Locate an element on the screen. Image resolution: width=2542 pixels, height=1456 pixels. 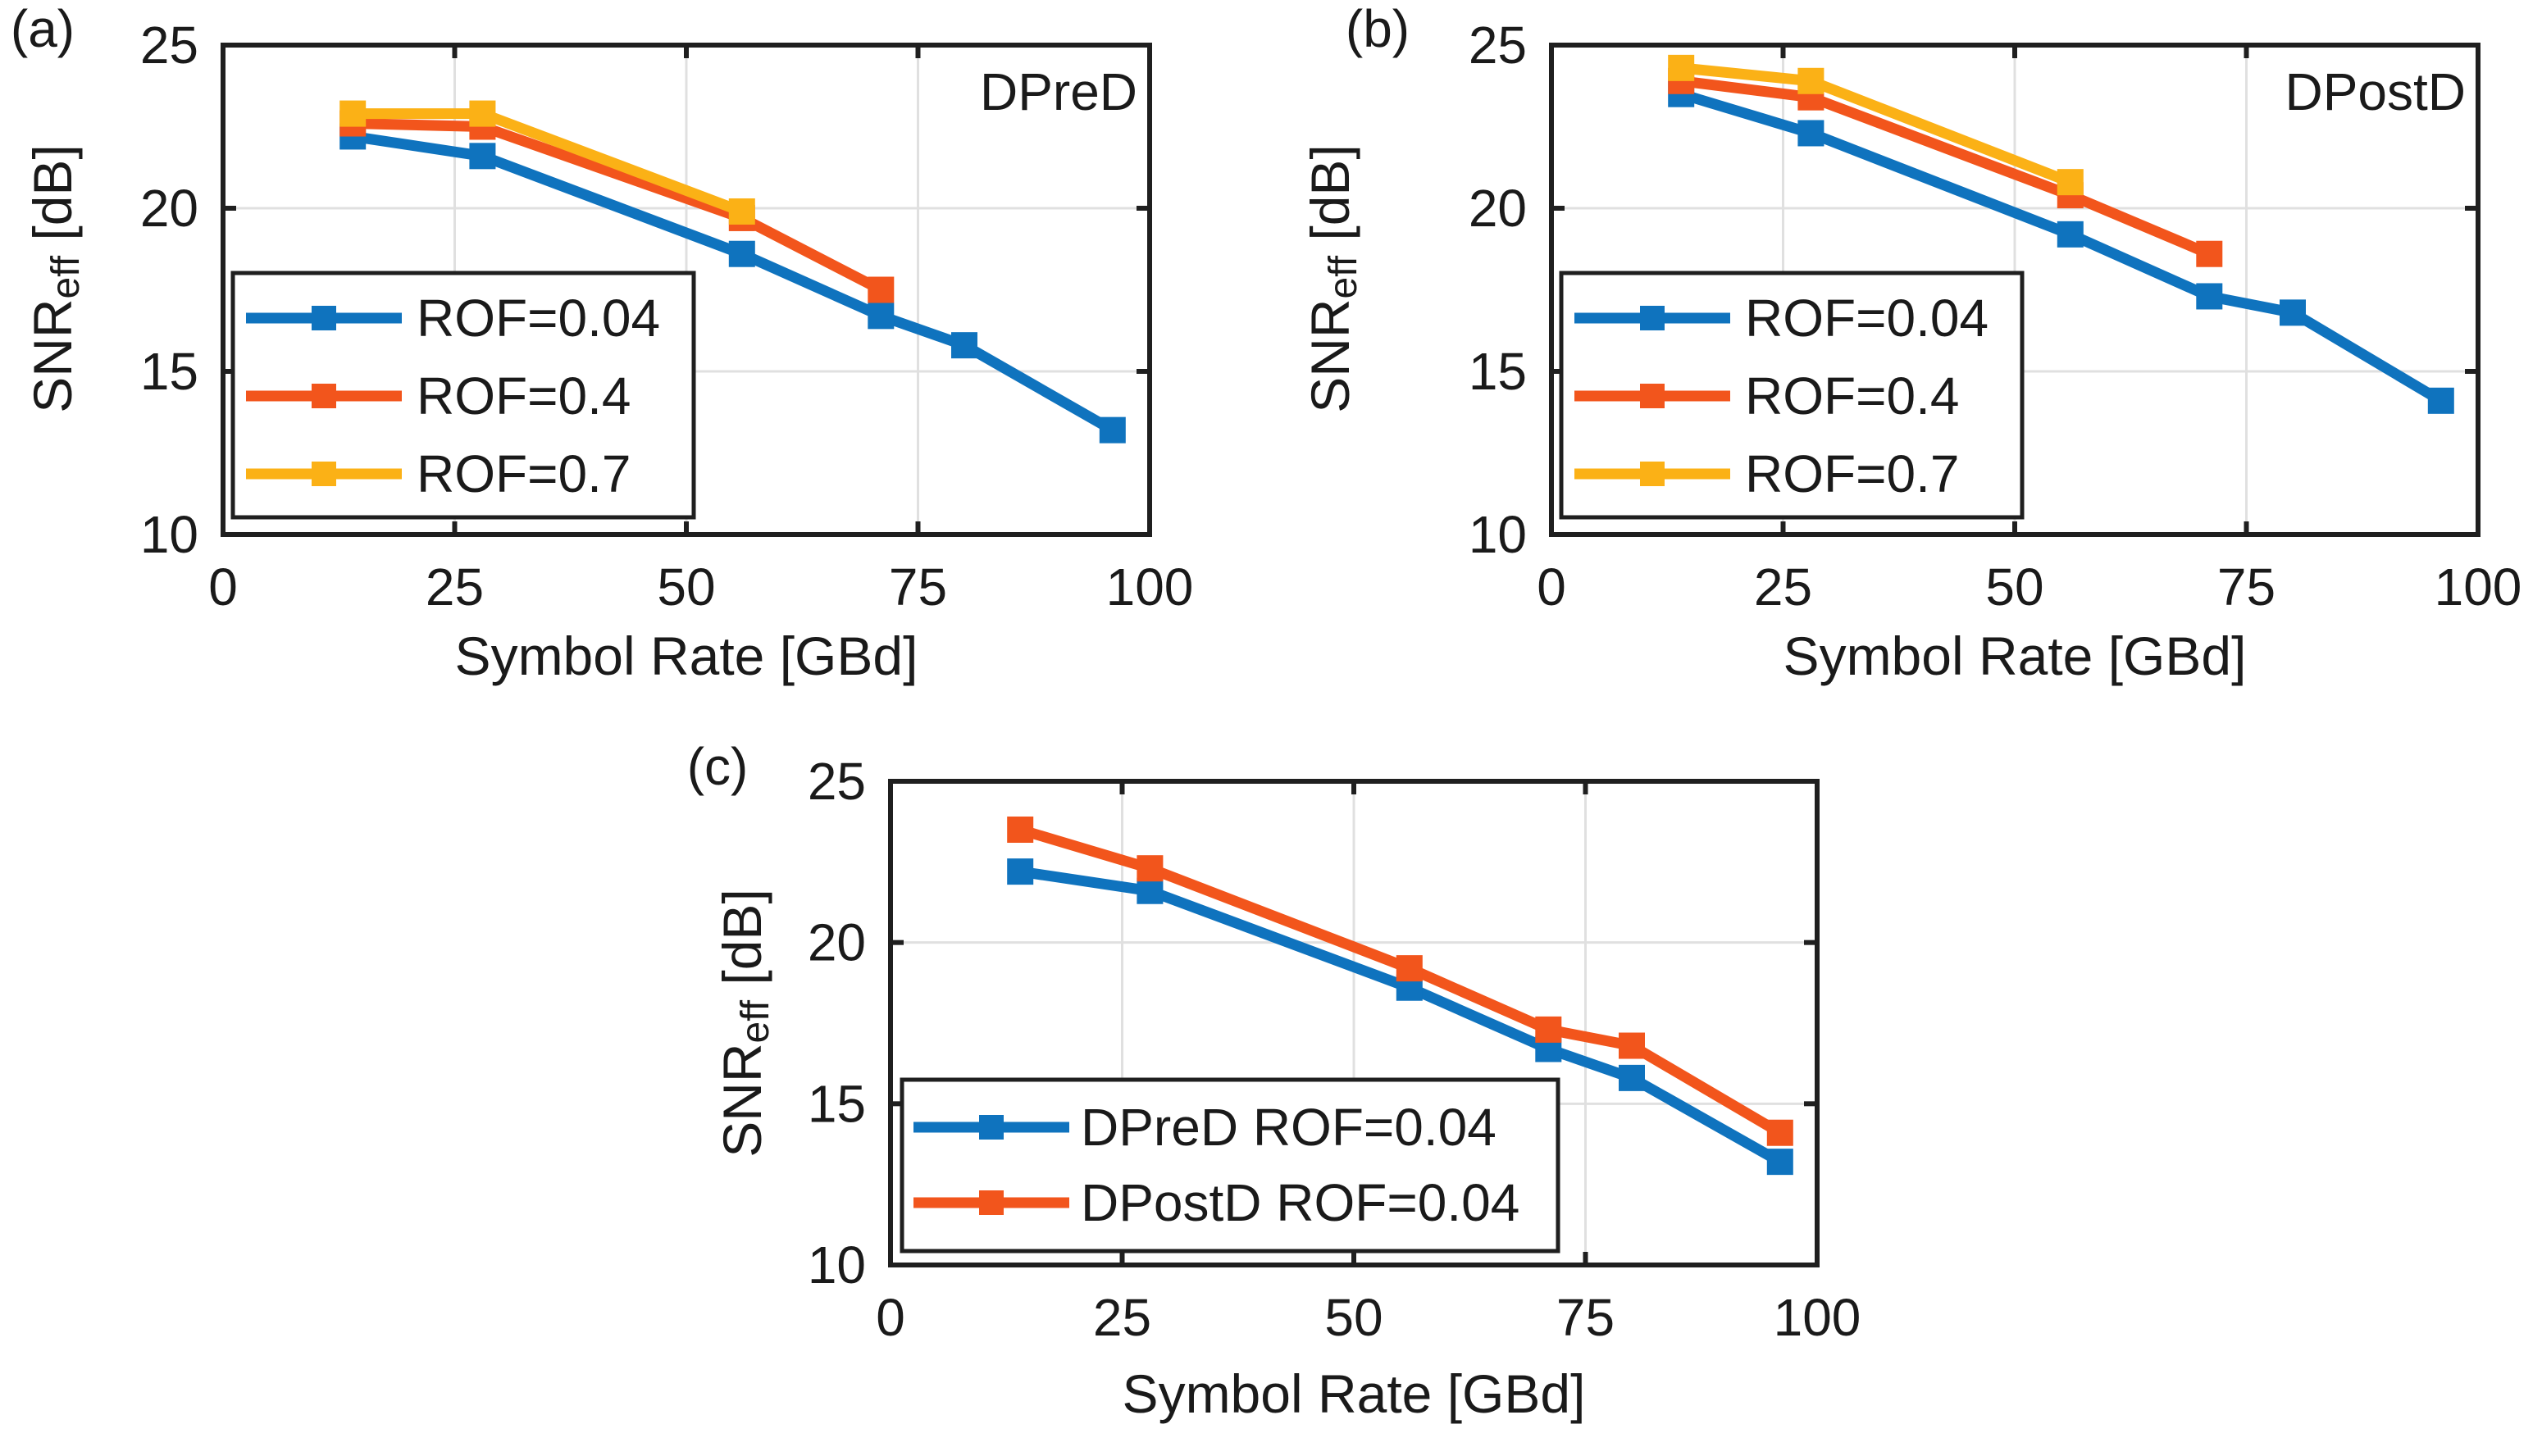
legend-entry-label-DPreD ROF=0.04: DPreD ROF=0.04 is located at coordinates (1288, 1127).